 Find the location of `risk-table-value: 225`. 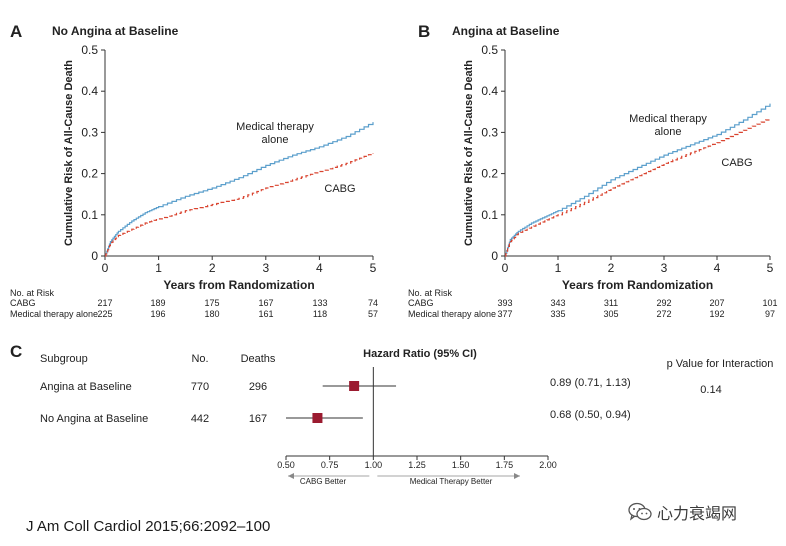

risk-table-value: 225 is located at coordinates (104, 314).